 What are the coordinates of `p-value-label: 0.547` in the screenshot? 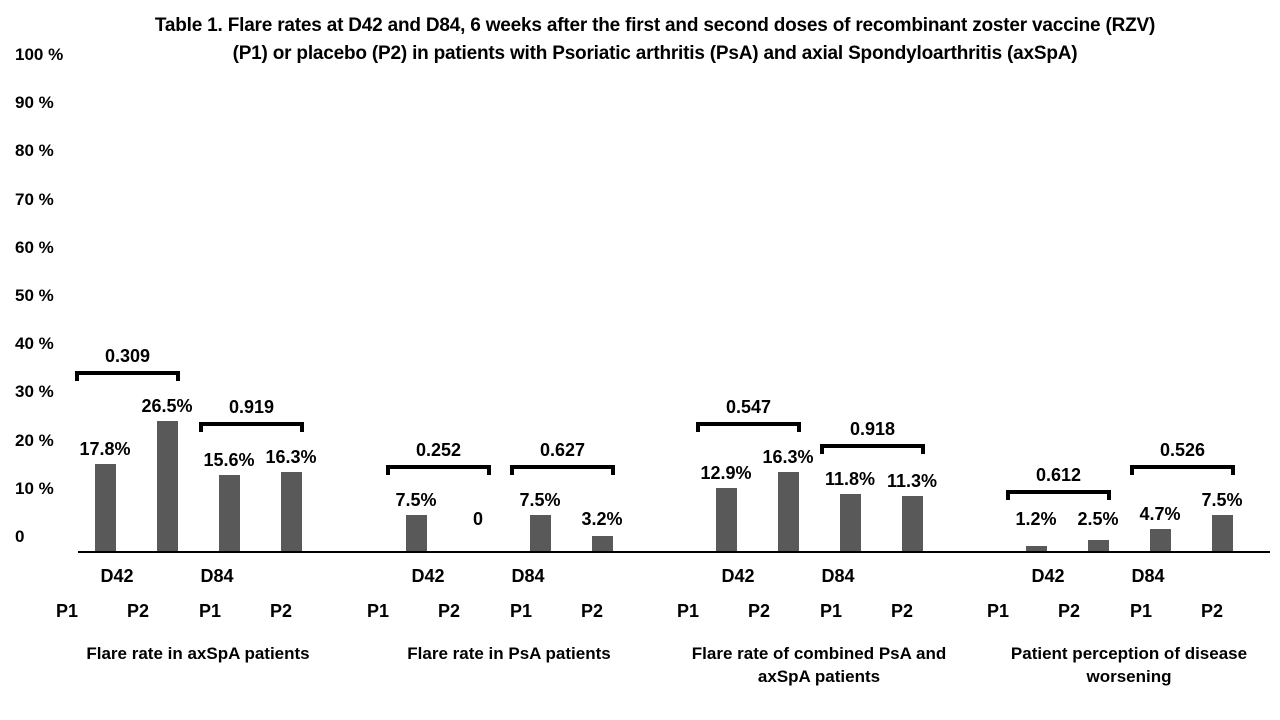 It's located at (748, 406).